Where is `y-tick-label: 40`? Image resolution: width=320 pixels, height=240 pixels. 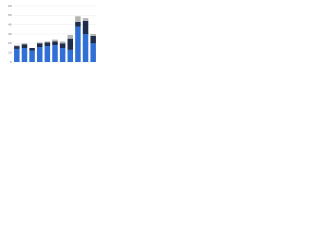
y-tick-label: 40 is located at coordinates (10, 24).